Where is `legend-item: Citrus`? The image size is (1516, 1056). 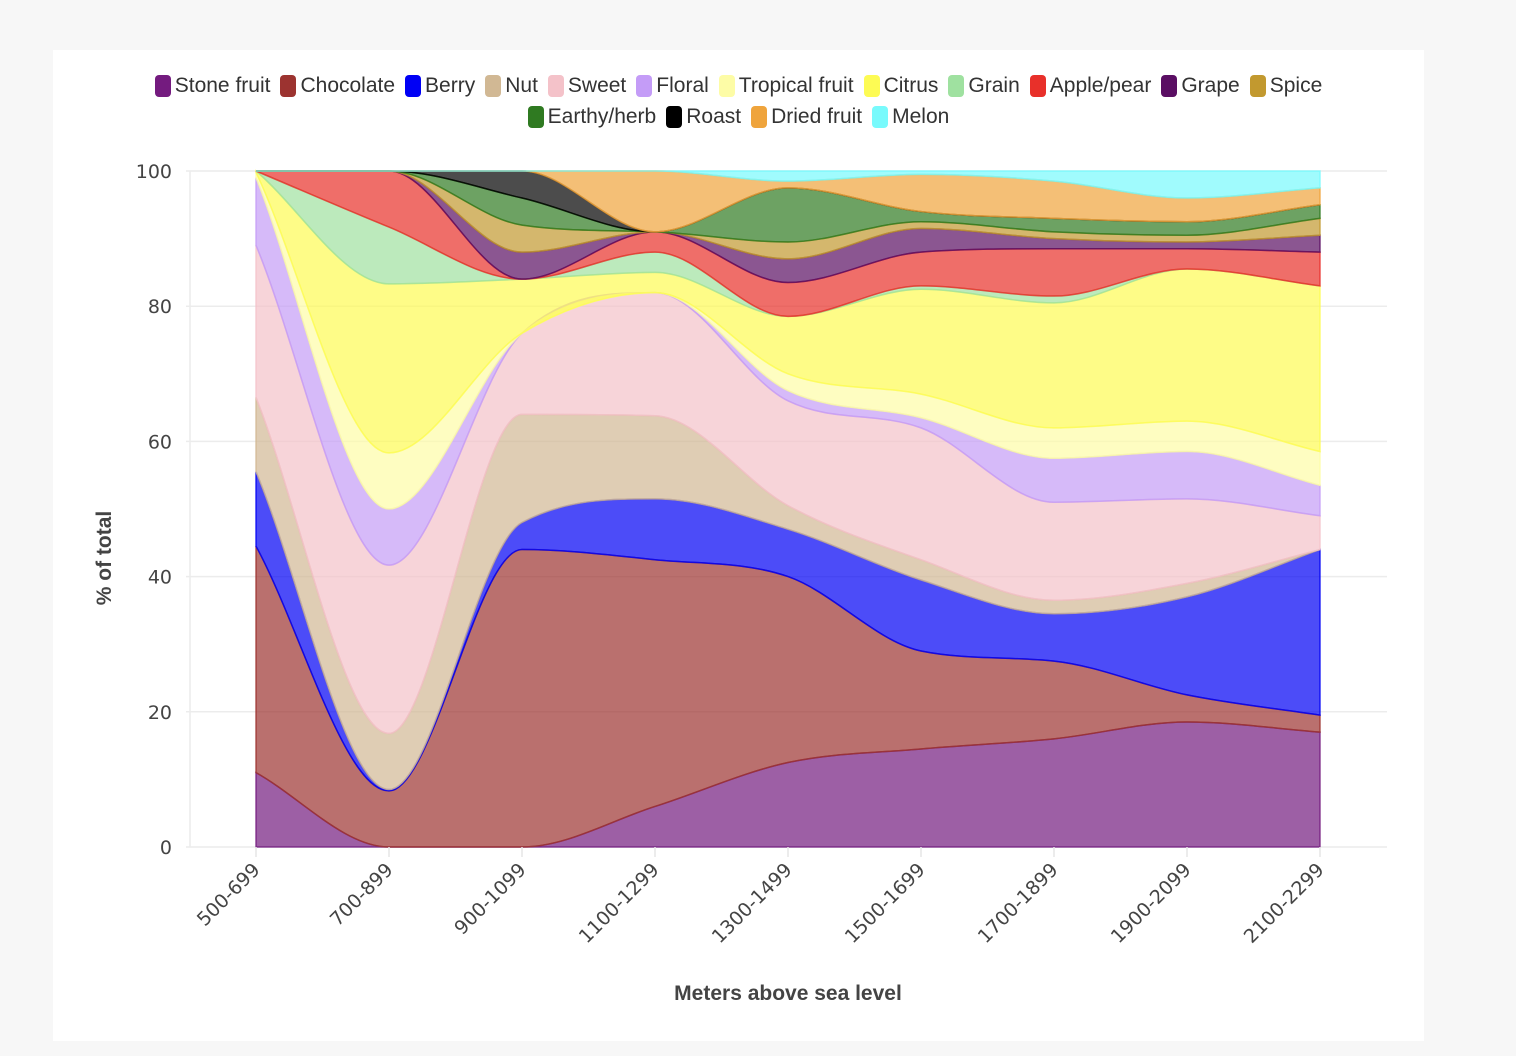
legend-item: Citrus is located at coordinates (901, 85).